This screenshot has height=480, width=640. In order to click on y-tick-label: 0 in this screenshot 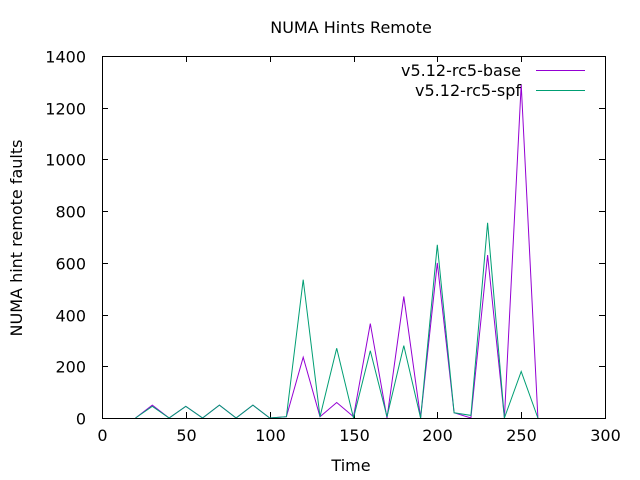, I will do `click(81, 419)`.